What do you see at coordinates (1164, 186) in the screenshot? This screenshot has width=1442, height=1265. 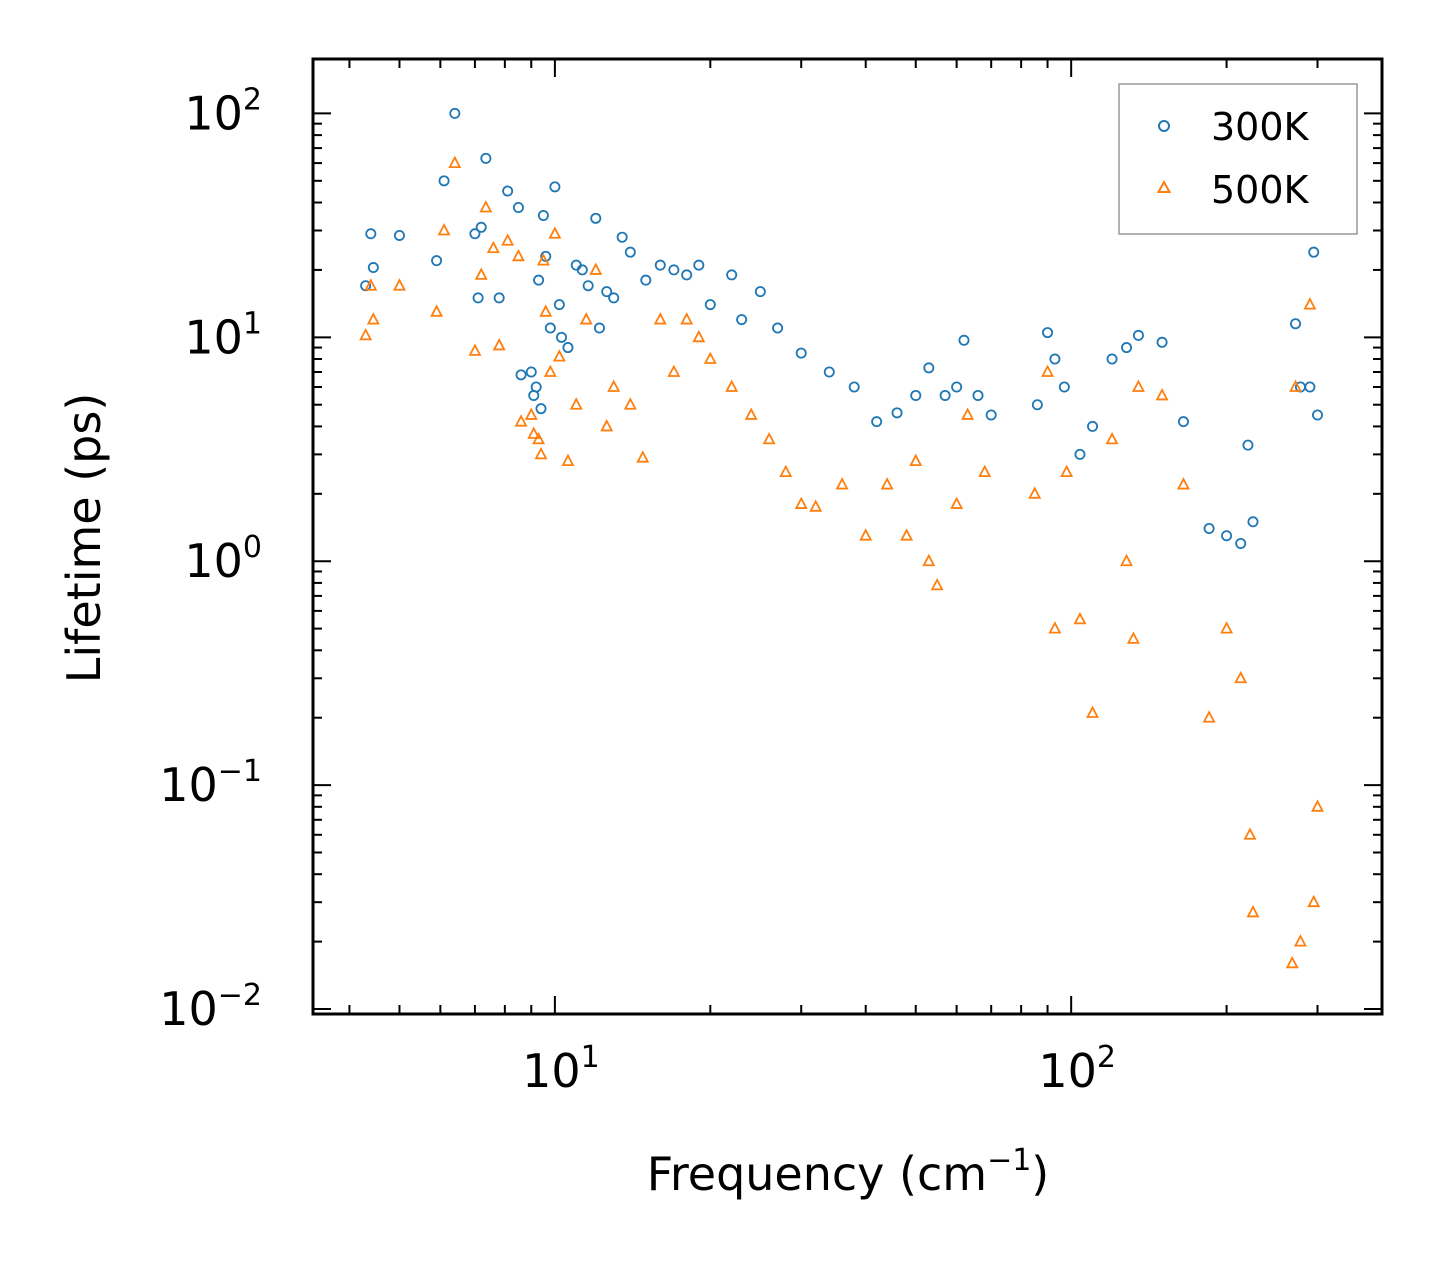 I see `legend-marker-500k` at bounding box center [1164, 186].